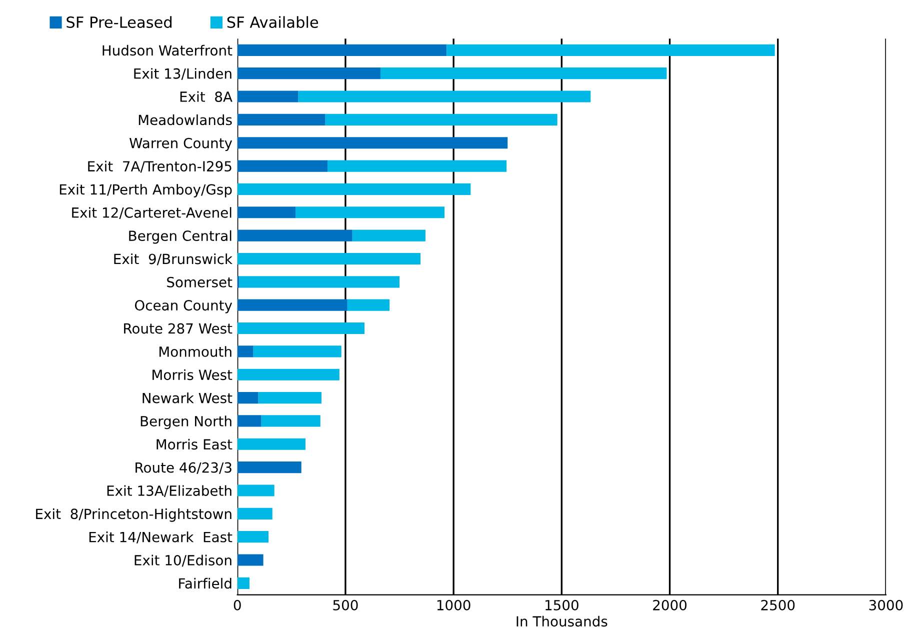  What do you see at coordinates (778, 605) in the screenshot?
I see `x-tick-label: 2500` at bounding box center [778, 605].